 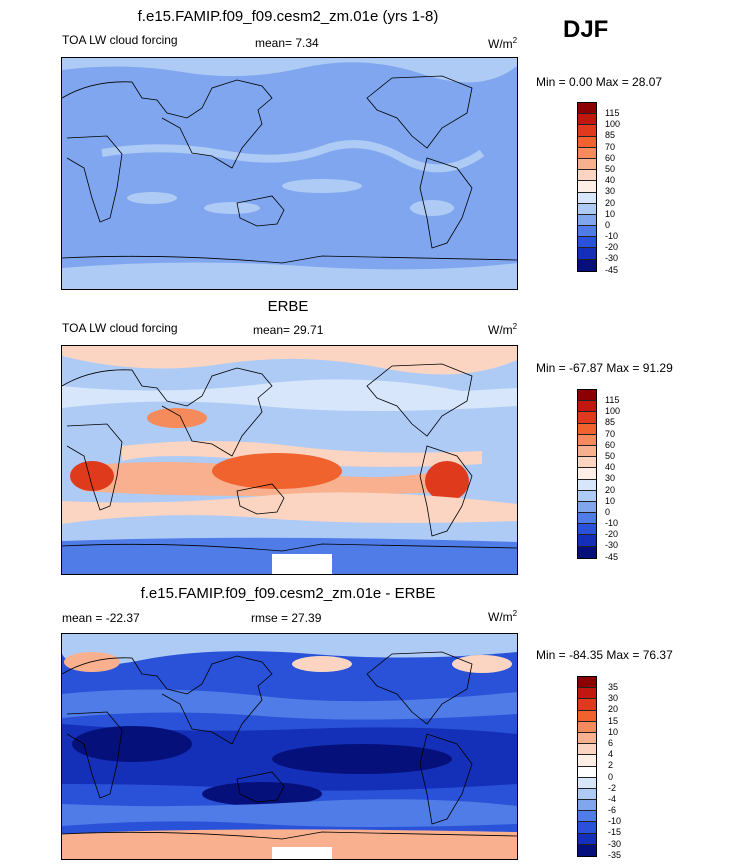 I want to click on panel1-coastlines, so click(x=289, y=169).